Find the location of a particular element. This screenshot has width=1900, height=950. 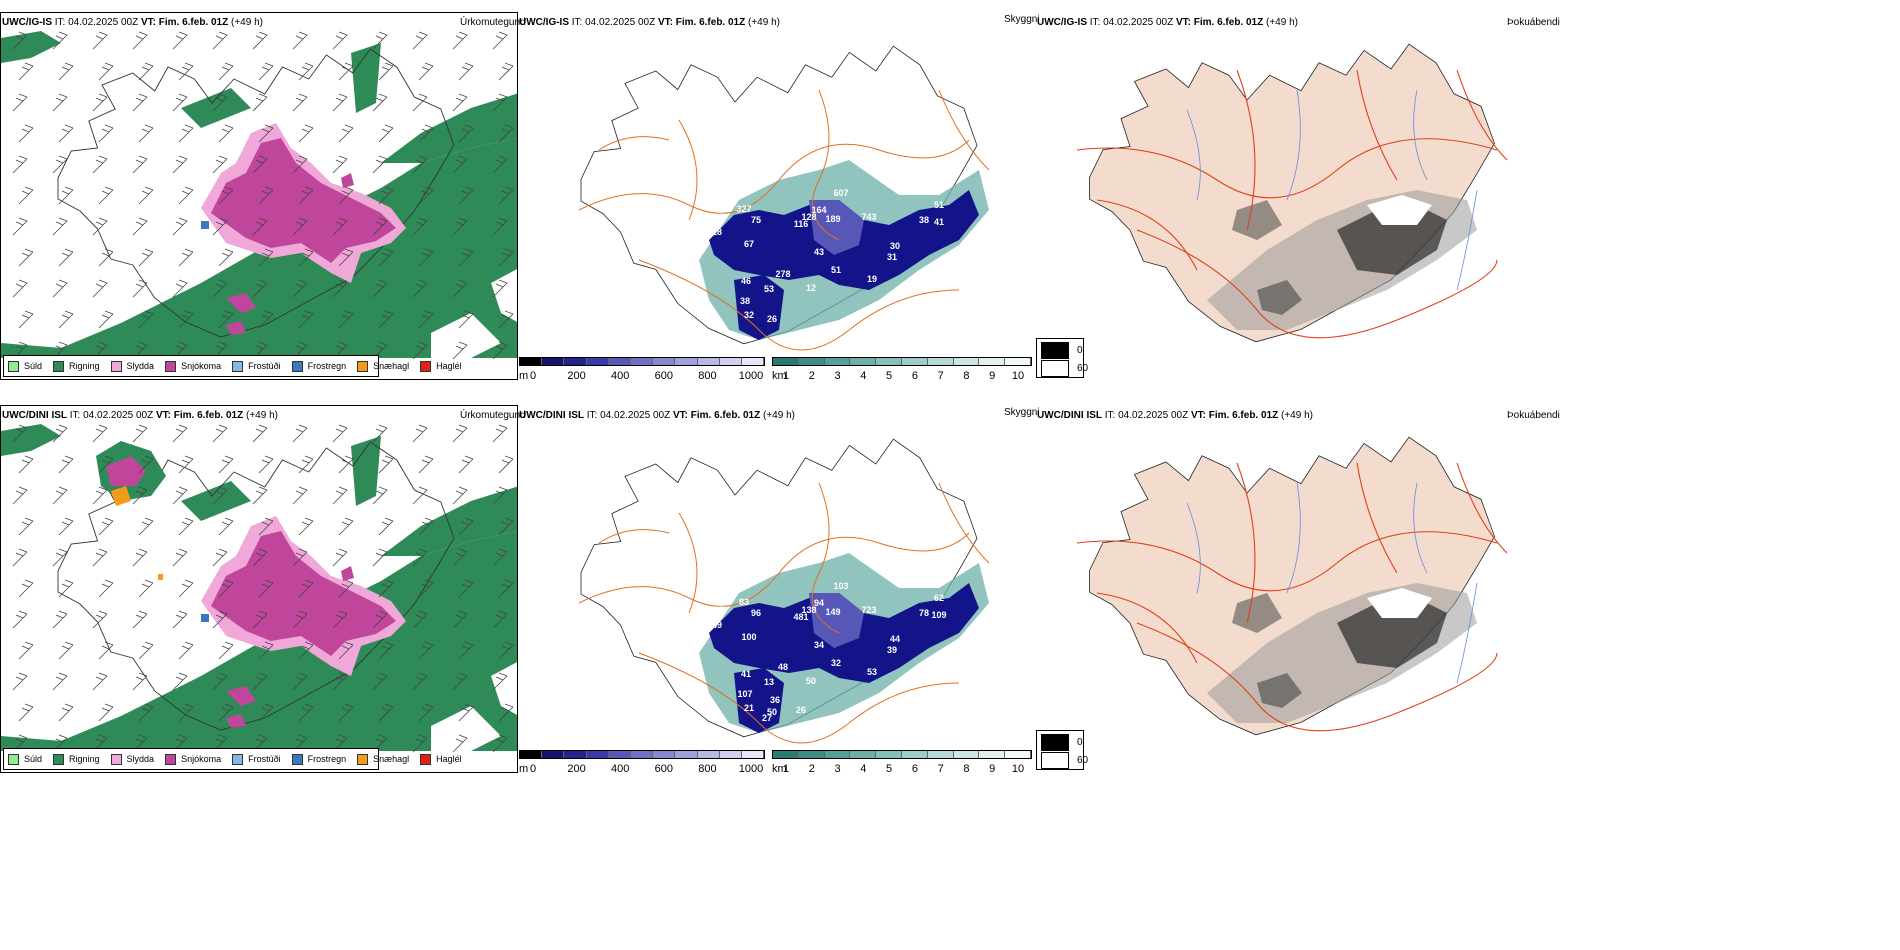

cloudbase-value: 743 is located at coordinates (868, 217).